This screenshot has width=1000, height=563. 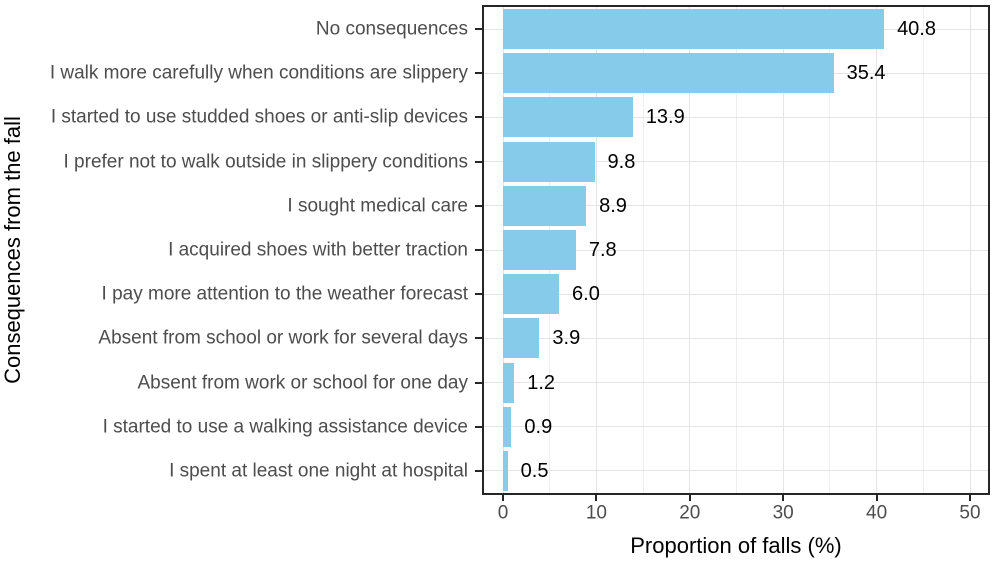 I want to click on bar-value-label: 6.0, so click(x=586, y=294).